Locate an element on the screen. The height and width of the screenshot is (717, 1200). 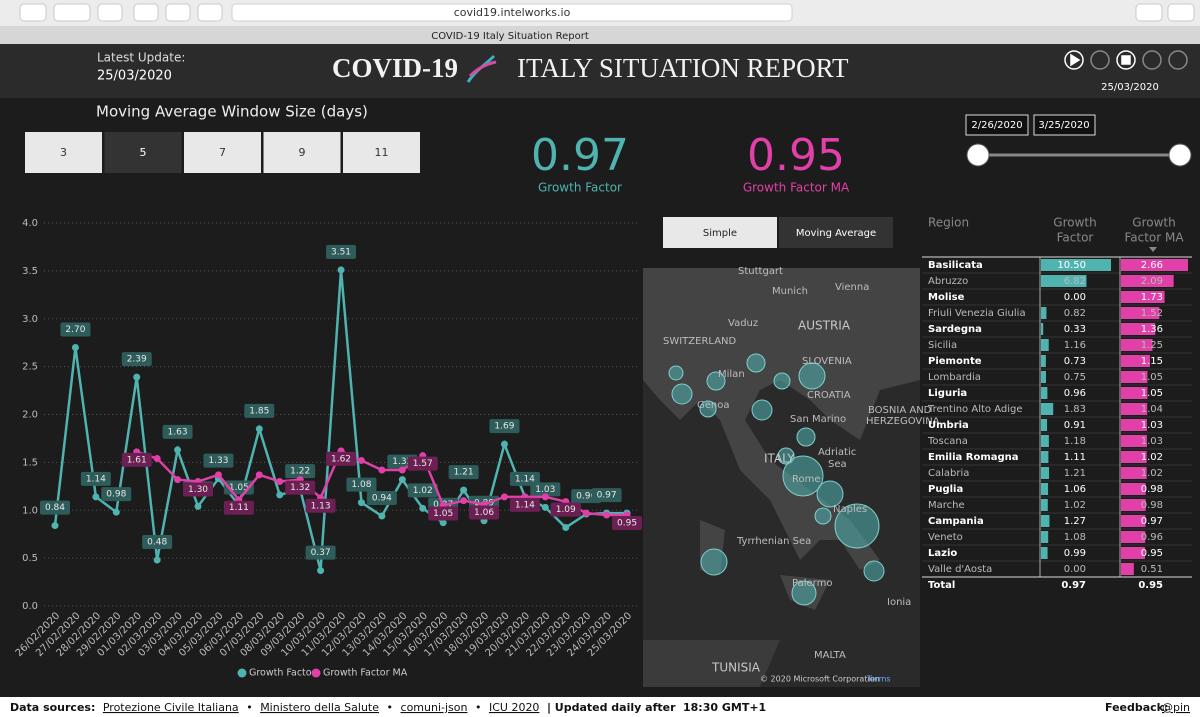
map-terms: Terms is located at coordinates (878, 679).